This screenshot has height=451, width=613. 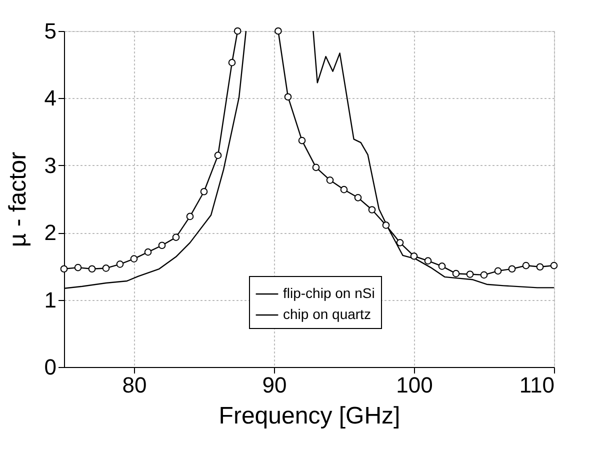 What do you see at coordinates (50, 98) in the screenshot?
I see `y-tick-label: 4` at bounding box center [50, 98].